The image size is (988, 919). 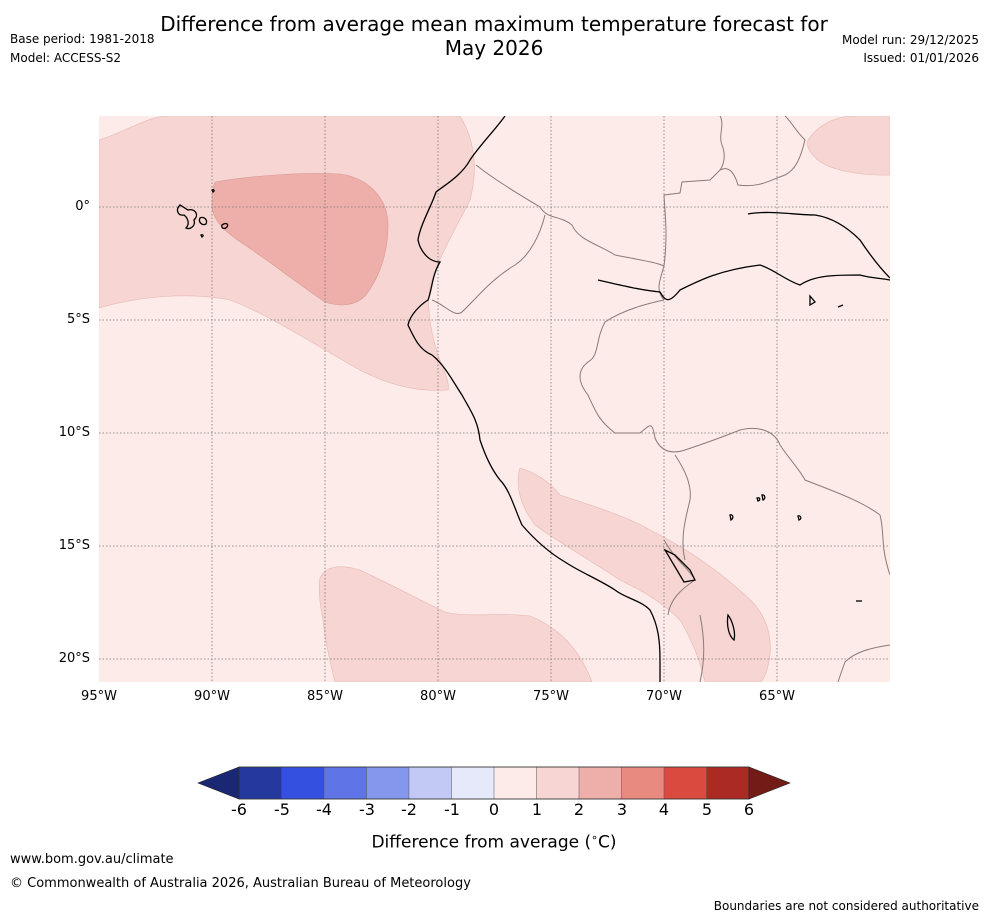 I want to click on lat-label-10s: 10°S, so click(x=74, y=432).